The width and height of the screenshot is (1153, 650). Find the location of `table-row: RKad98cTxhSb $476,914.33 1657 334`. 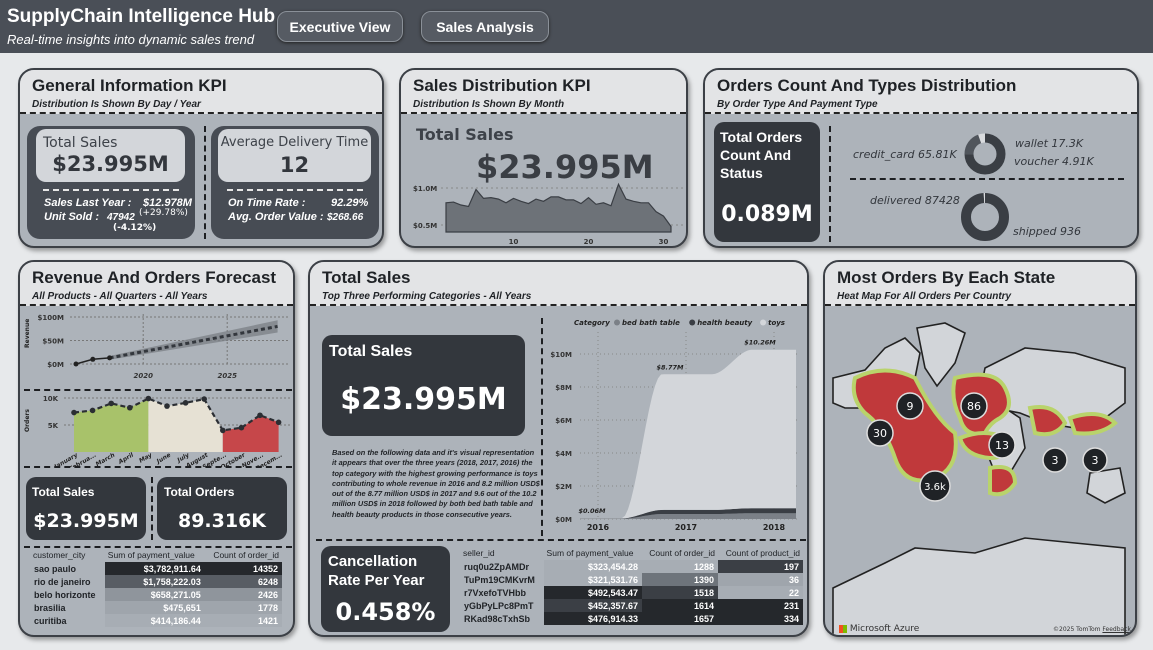

table-row: RKad98cTxhSb $476,914.33 1657 334 is located at coordinates (631, 618).